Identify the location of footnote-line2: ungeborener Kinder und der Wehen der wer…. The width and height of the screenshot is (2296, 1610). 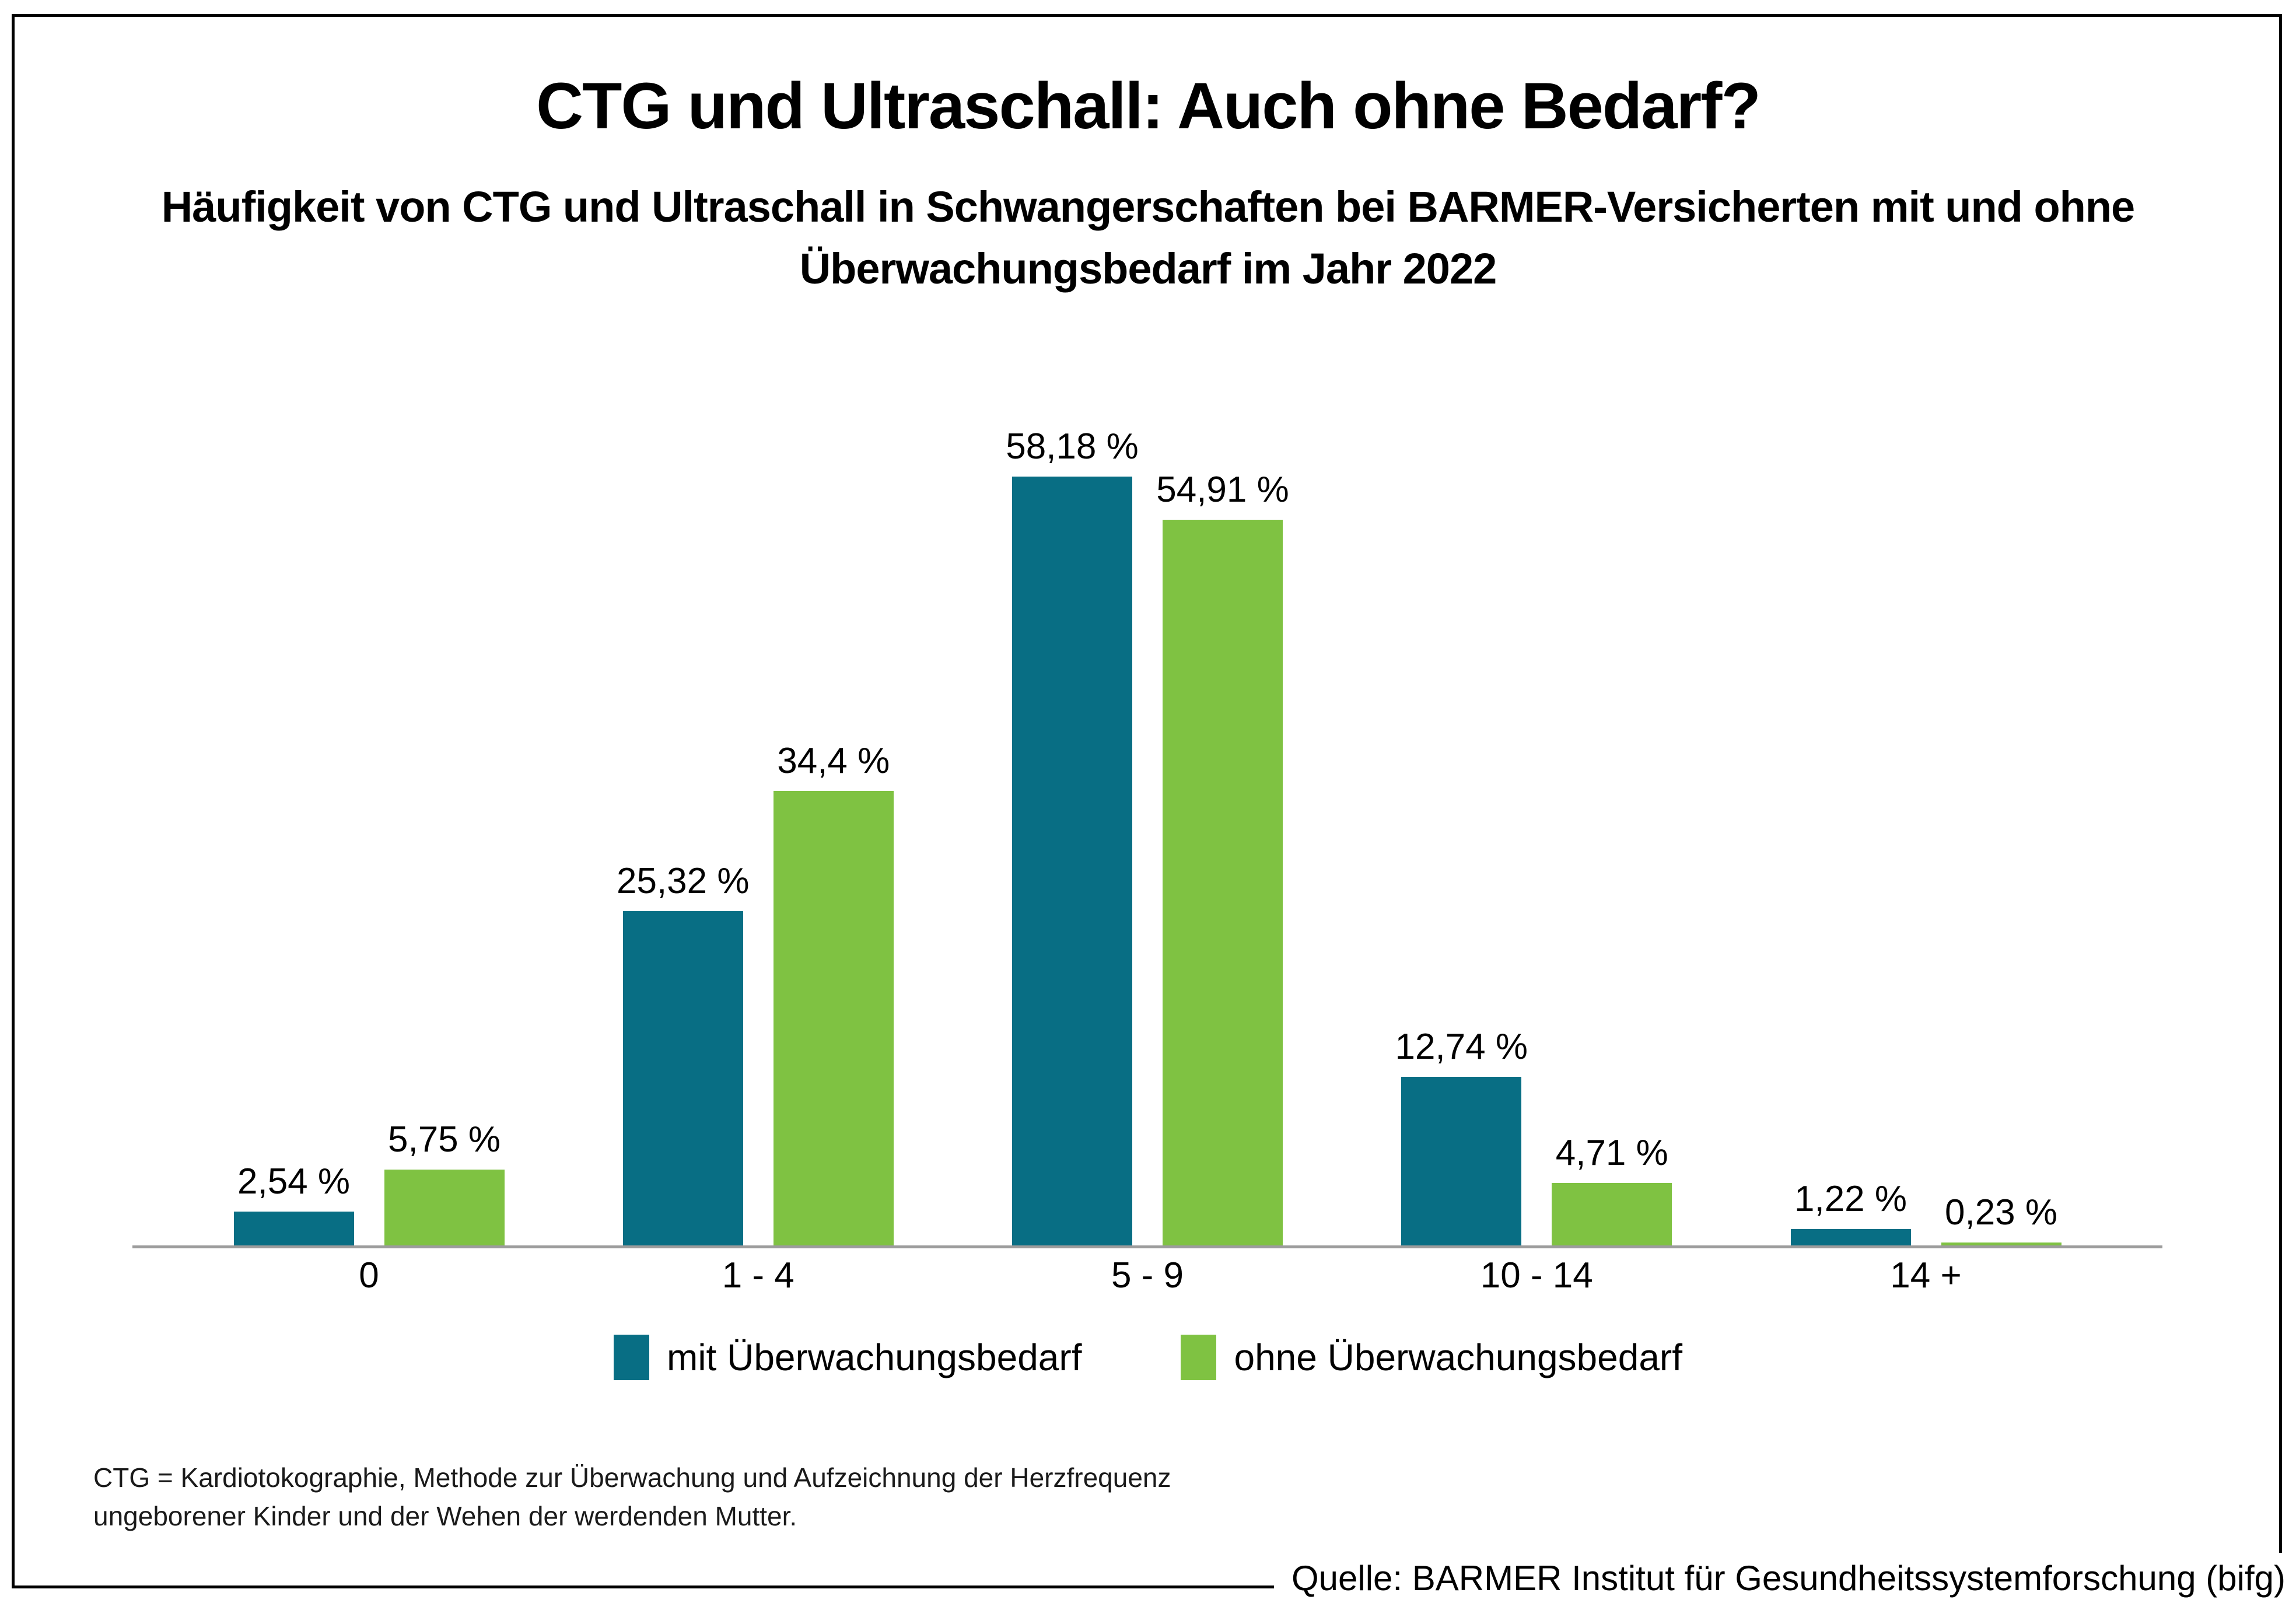
(445, 1516).